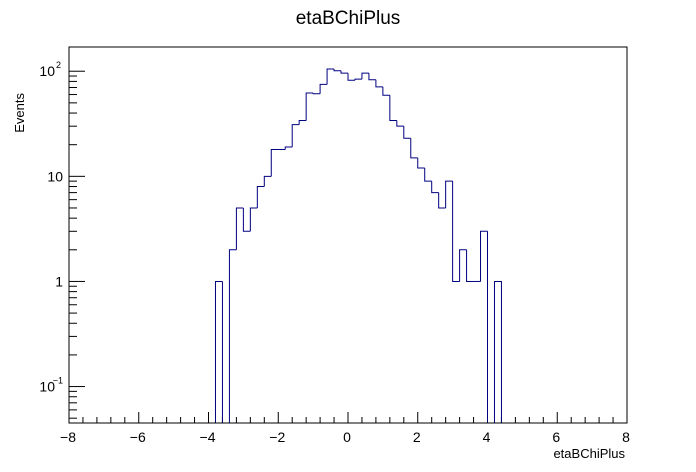 This screenshot has width=696, height=472. I want to click on chart-title: etaBChiPlus, so click(348, 18).